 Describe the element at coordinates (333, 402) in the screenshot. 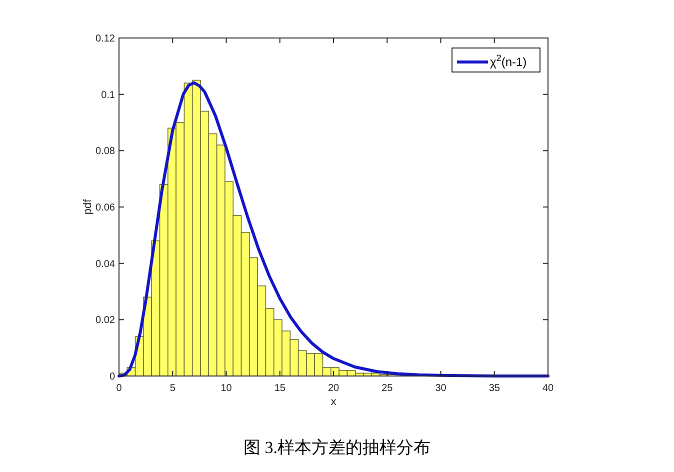

I see `x-axis-title: x` at that location.